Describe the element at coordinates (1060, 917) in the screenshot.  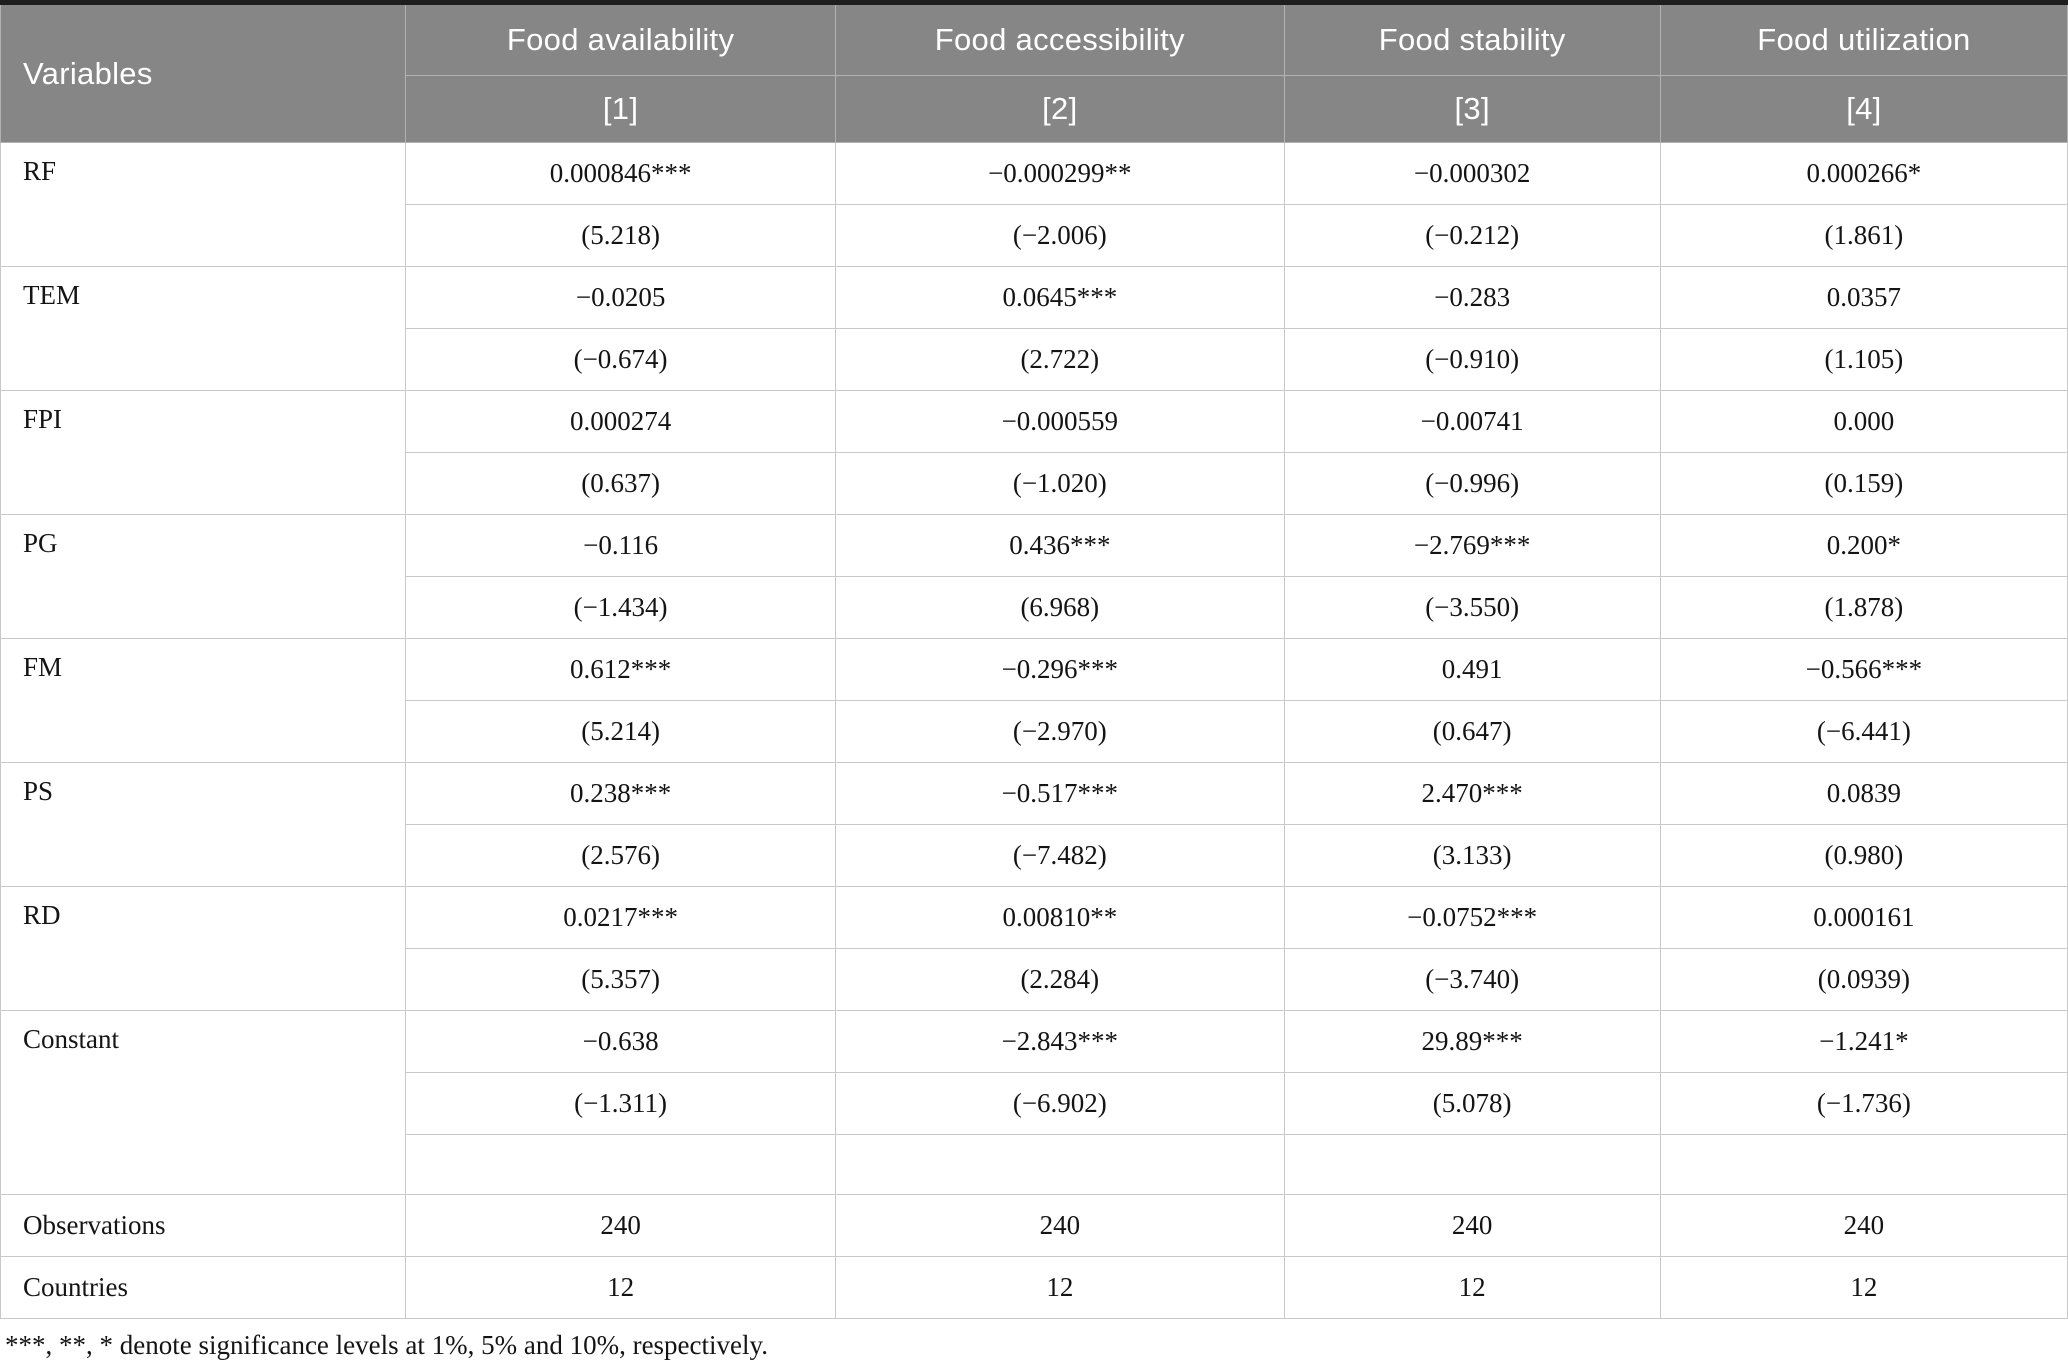
I see `coefficient-cell: 0.00810**` at that location.